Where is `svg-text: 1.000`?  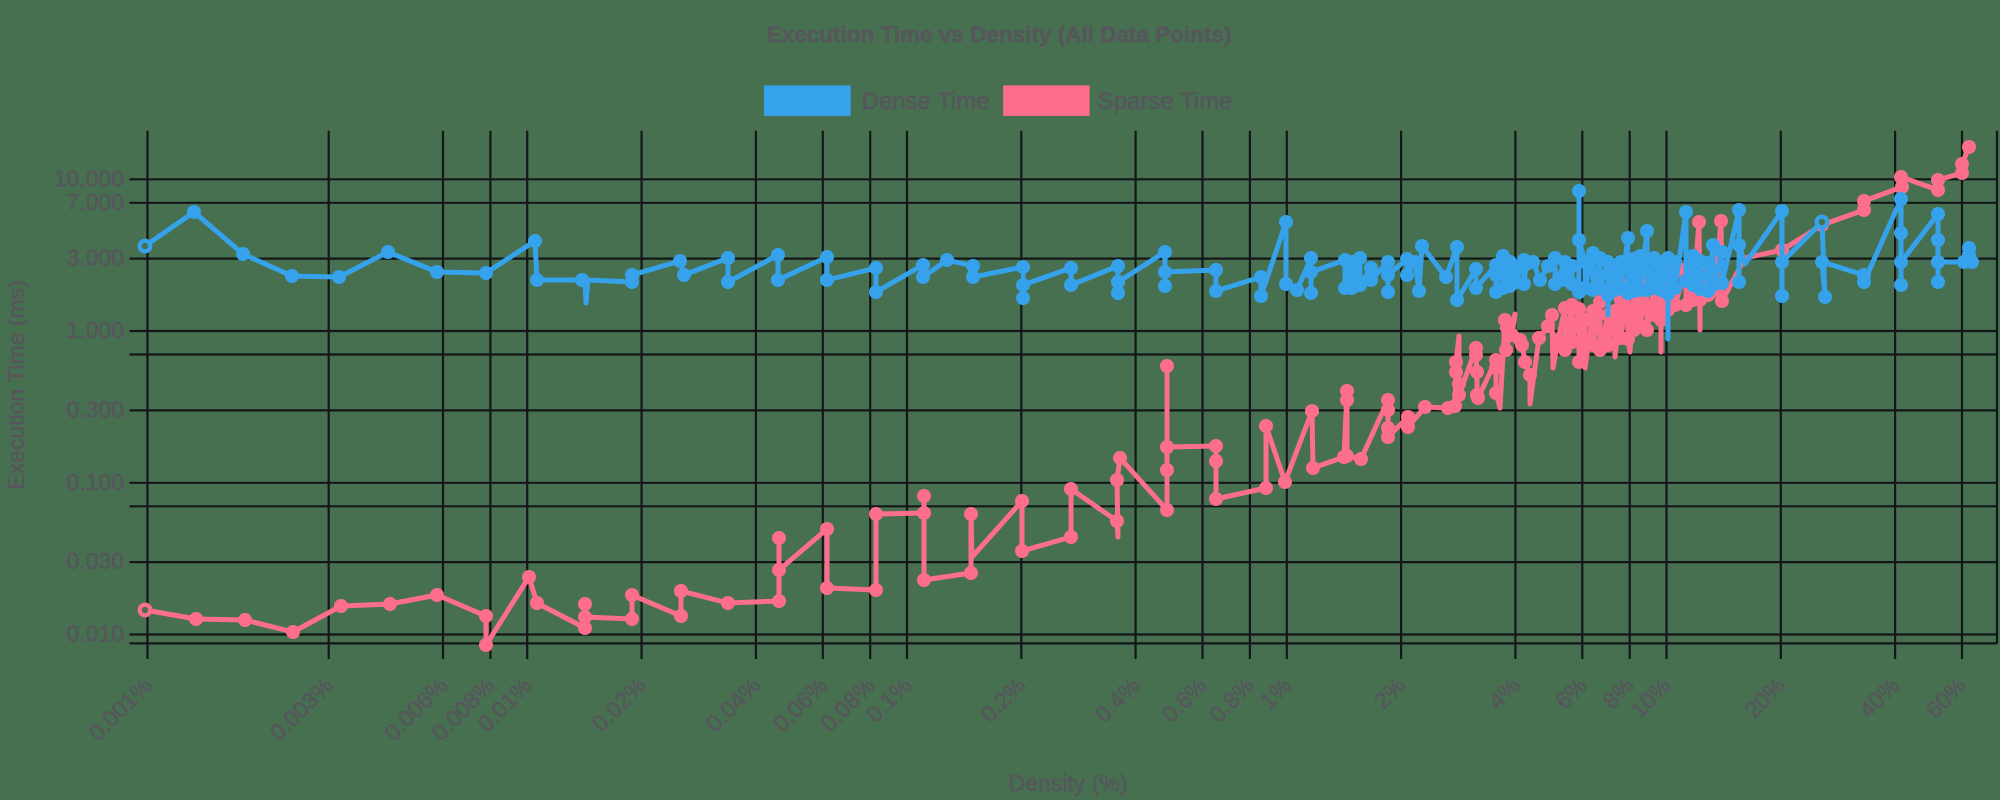 svg-text: 1.000 is located at coordinates (95, 330).